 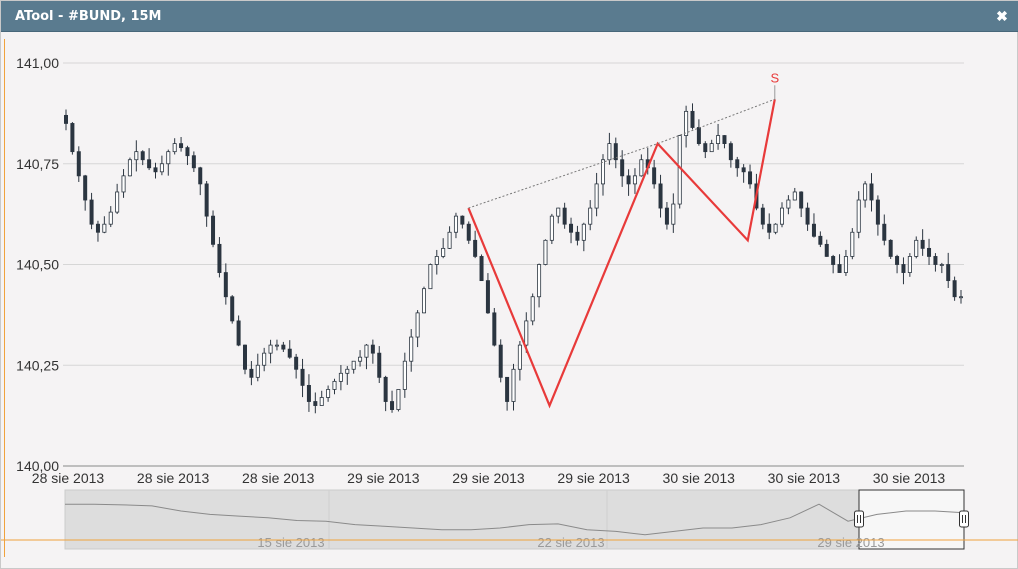 I want to click on y-axis-ticks: 141,00 140,75 140,50 140,25 140,00, so click(x=37, y=264).